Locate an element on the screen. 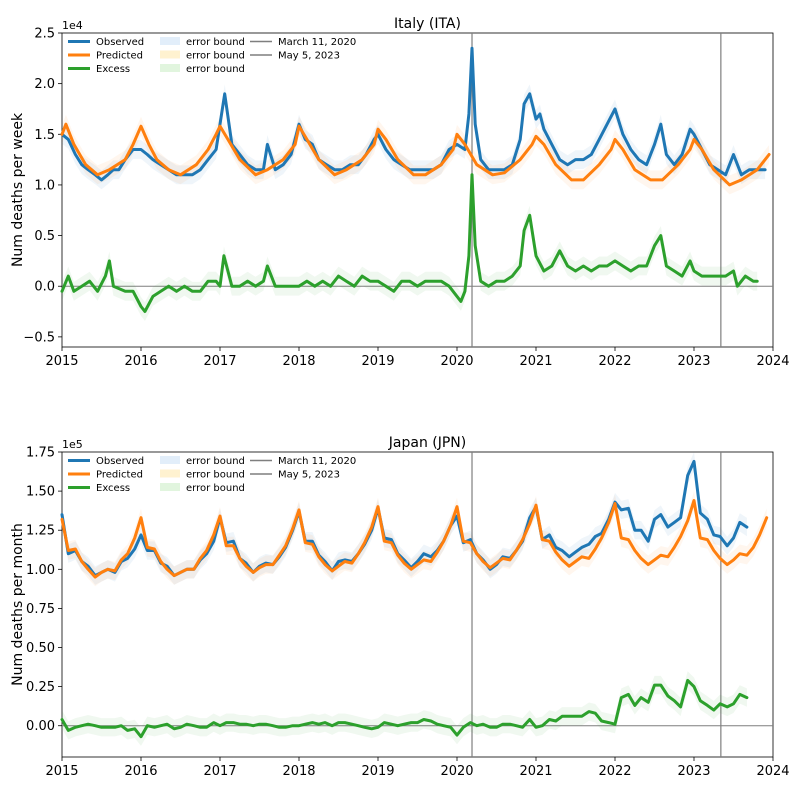  italy-ytick-label: 0.5 is located at coordinates (44, 236).